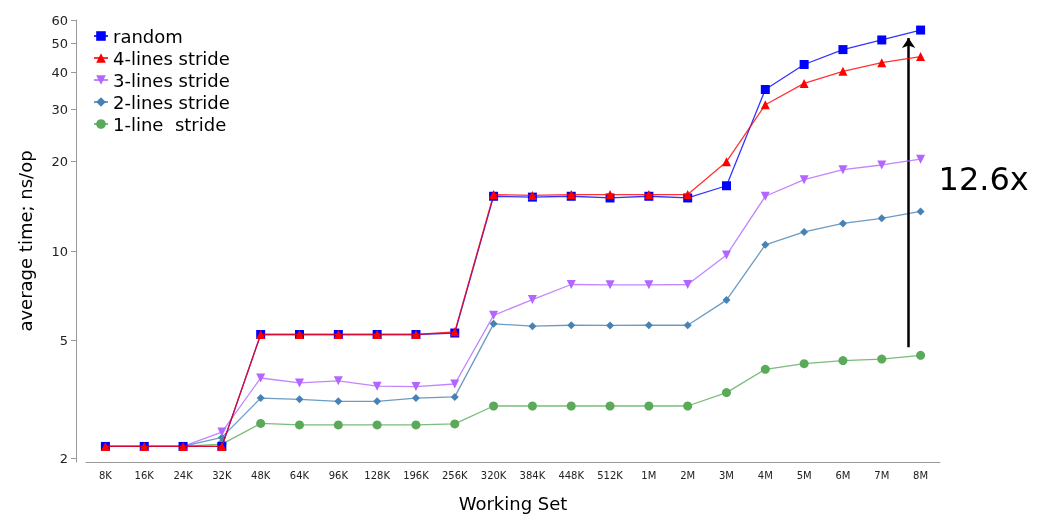 This screenshot has height=526, width=1041. I want to click on x-tick-label: 32K, so click(222, 475).